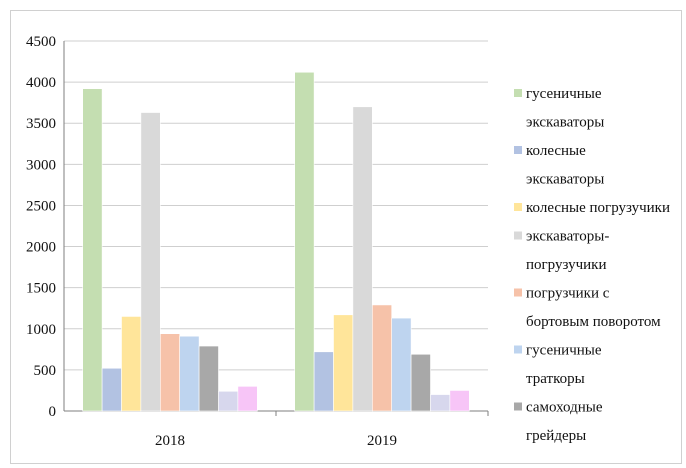 The image size is (686, 468). I want to click on x-tick-label-1: 2019, so click(382, 441).